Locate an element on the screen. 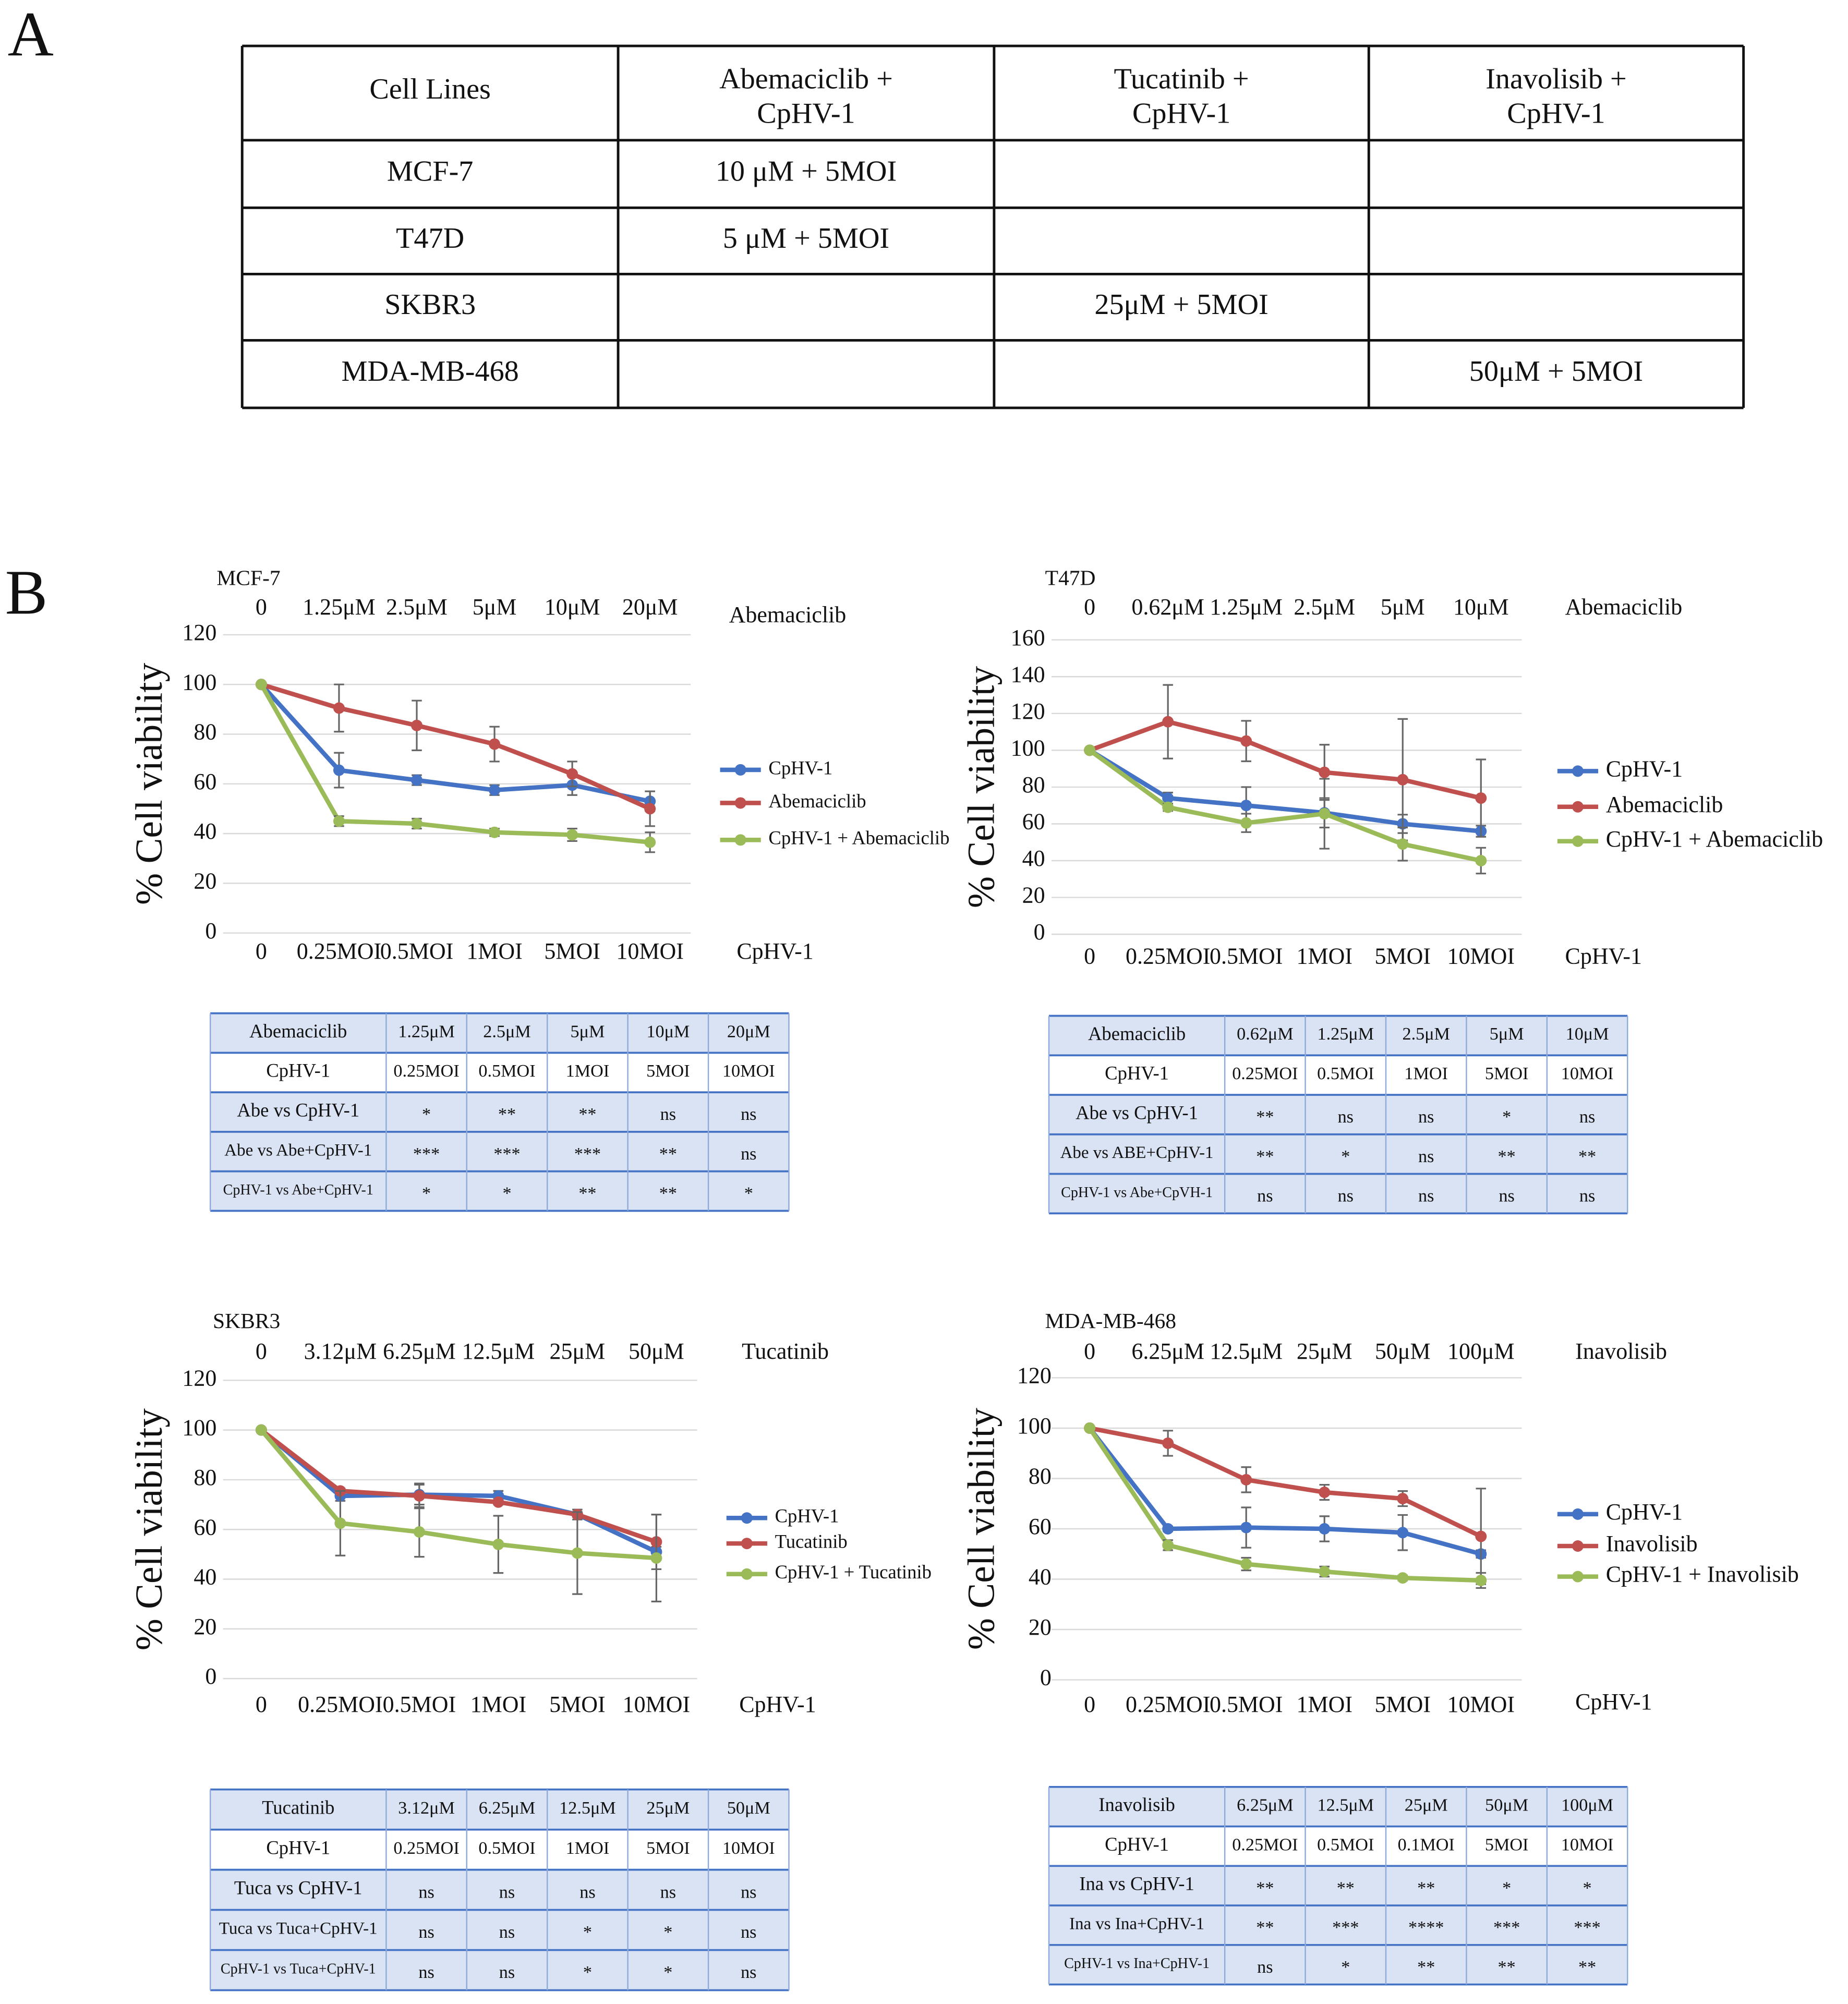 Image resolution: width=1848 pixels, height=2004 pixels. table-cell: 1MOI is located at coordinates (1426, 1073).